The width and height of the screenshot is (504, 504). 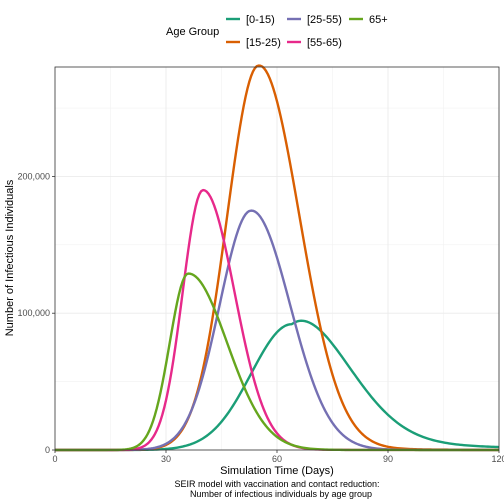 I want to click on legend-item: [0-15), so click(x=250, y=20).